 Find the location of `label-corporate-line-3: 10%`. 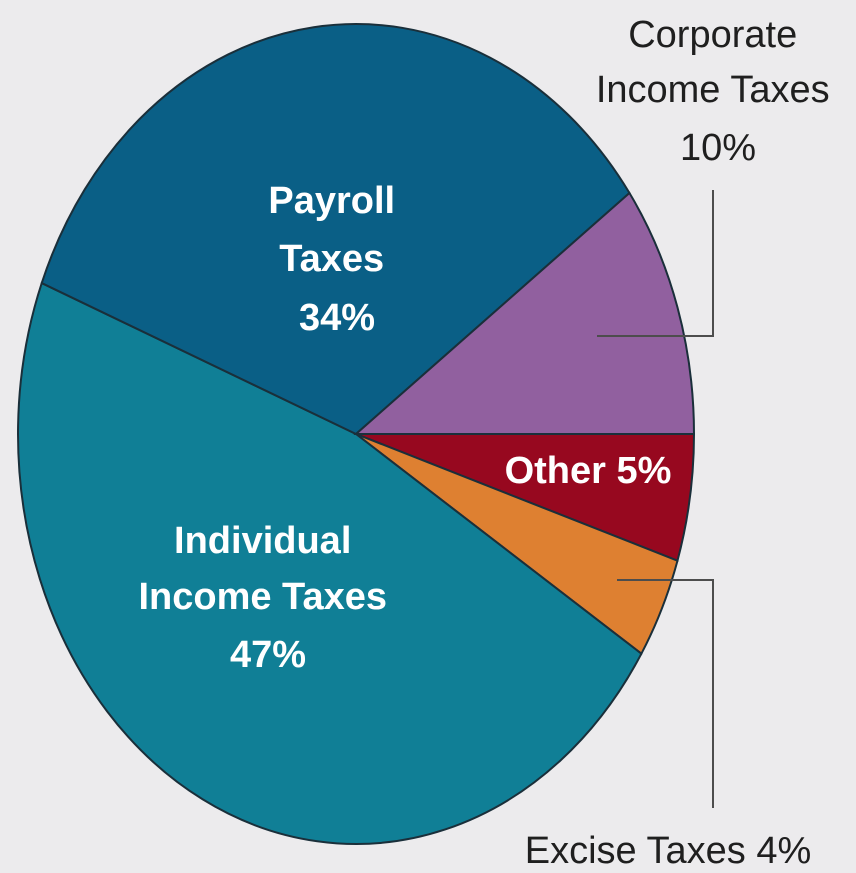

label-corporate-line-3: 10% is located at coordinates (718, 148).